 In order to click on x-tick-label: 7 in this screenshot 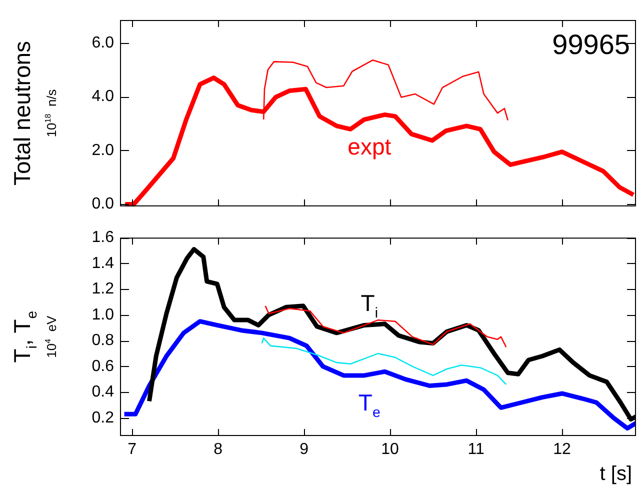, I will do `click(132, 449)`.